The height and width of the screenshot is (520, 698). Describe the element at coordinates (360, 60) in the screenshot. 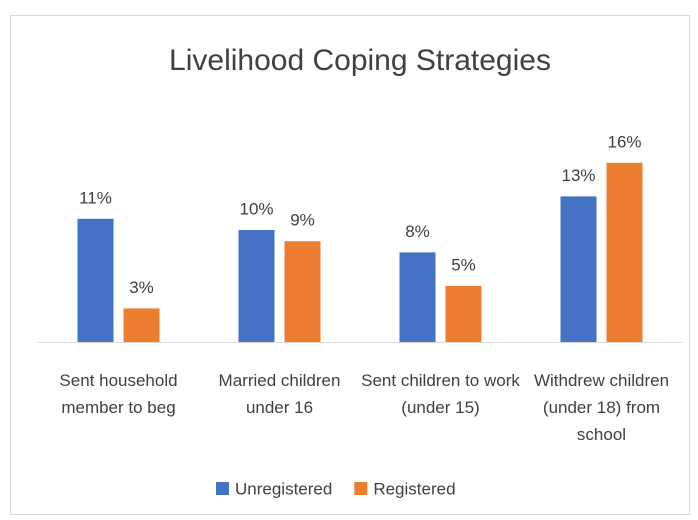

I see `chart-title: Livelihood Coping Strategies` at that location.